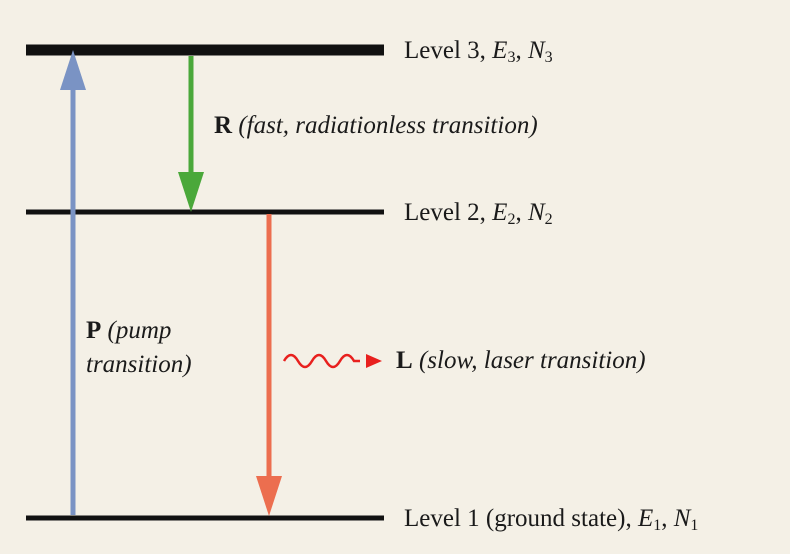 The image size is (790, 554). Describe the element at coordinates (139, 348) in the screenshot. I see `pump-label: P (pump transition)` at that location.